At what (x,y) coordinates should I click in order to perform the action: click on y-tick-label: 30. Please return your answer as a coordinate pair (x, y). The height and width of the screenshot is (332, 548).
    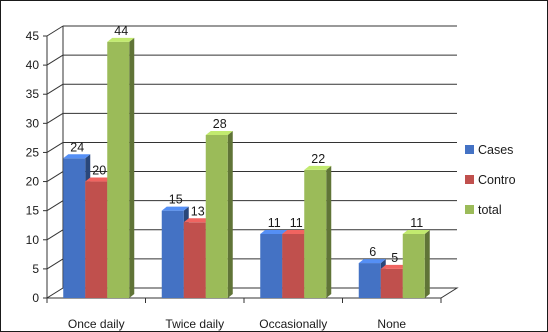
    Looking at the image, I should click on (33, 123).